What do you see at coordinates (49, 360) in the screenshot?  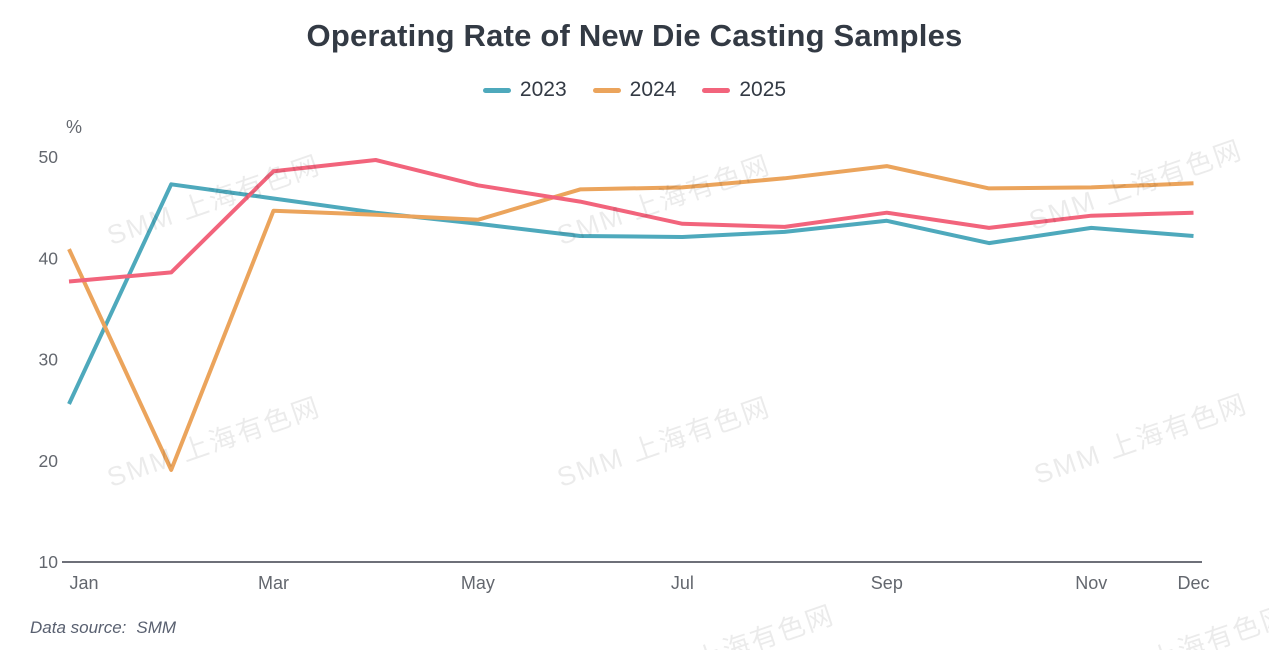 I see `y-axis-tick-label: 30` at bounding box center [49, 360].